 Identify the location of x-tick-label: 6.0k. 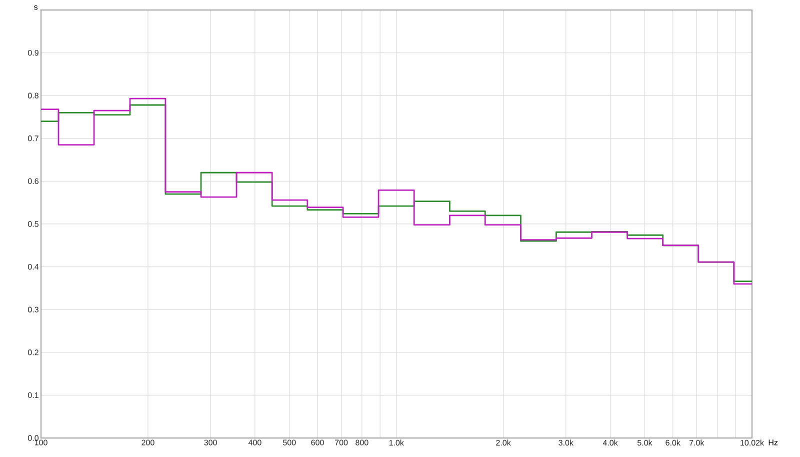
(673, 443).